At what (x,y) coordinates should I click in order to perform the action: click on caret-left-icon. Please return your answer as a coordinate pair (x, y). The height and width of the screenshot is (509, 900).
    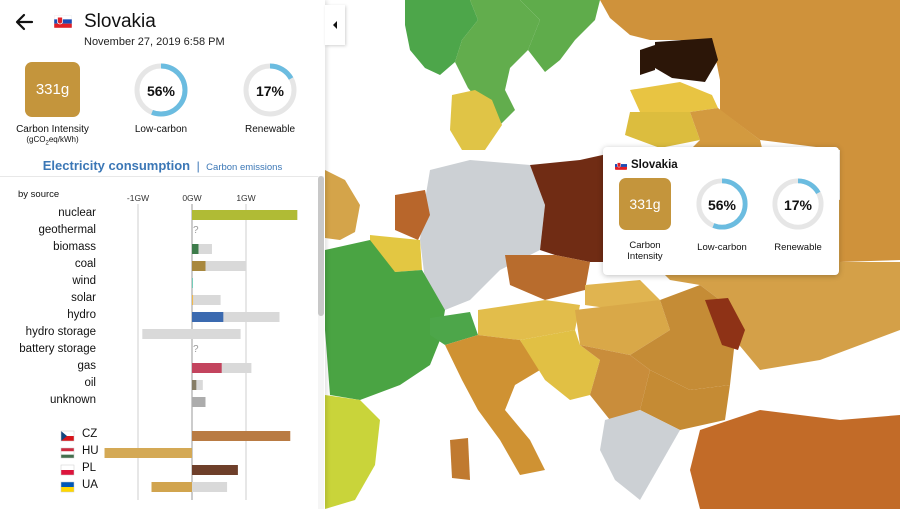
    Looking at the image, I should click on (335, 25).